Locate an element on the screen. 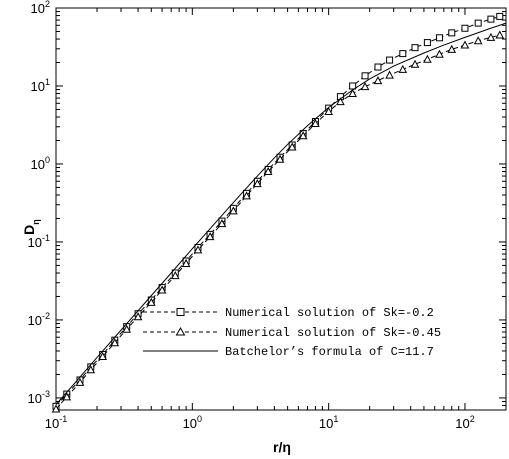 The height and width of the screenshot is (459, 509). y-tick-label-0: 10⁻³ is located at coordinates (39, 397).